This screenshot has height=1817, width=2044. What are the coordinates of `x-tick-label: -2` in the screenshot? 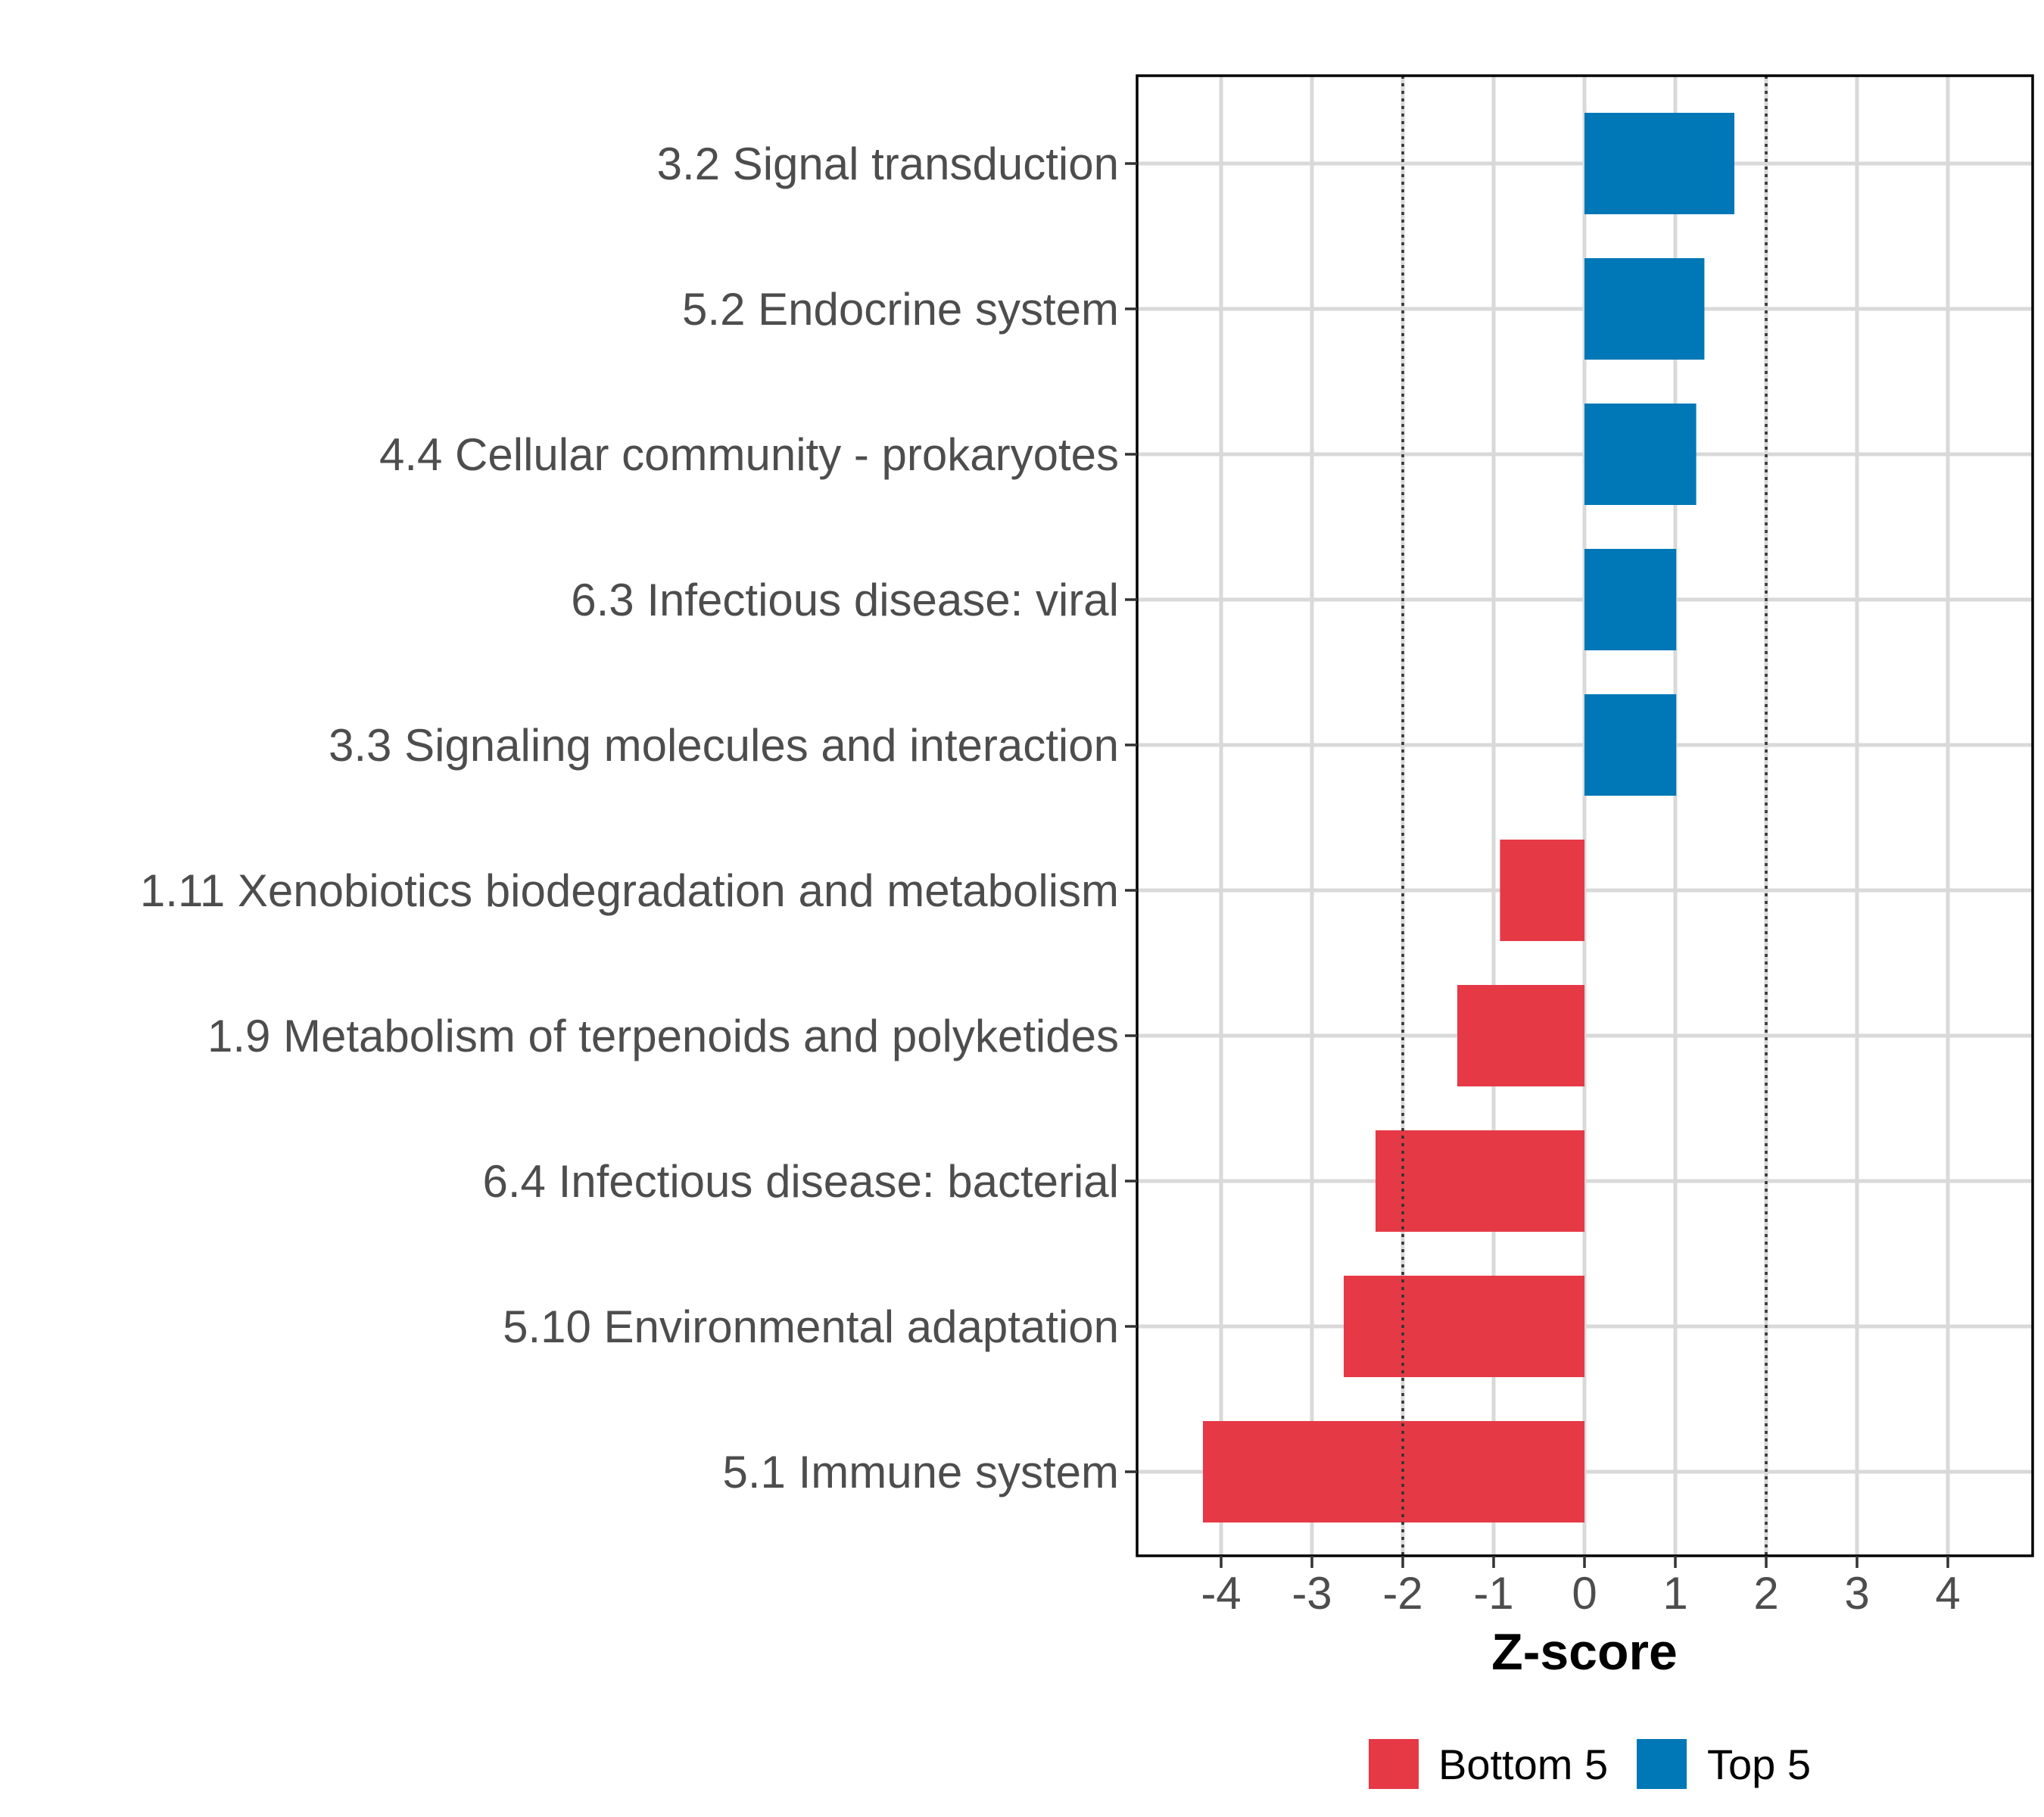 It's located at (1402, 1593).